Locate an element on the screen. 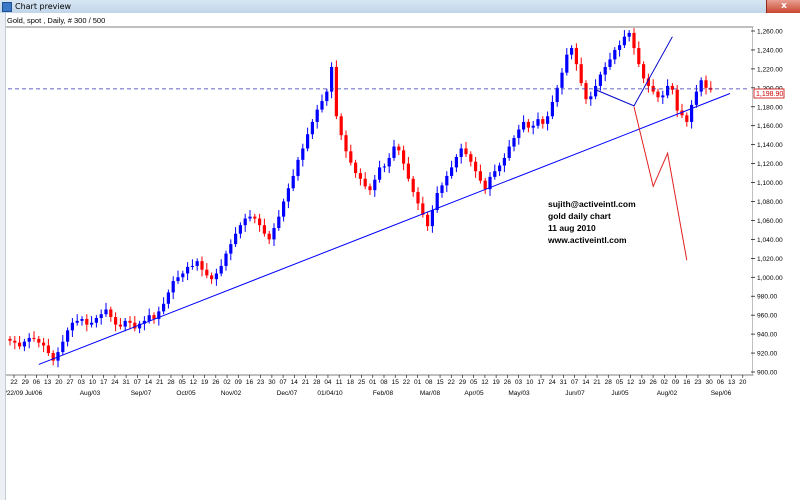  x-tick-label: 02 is located at coordinates (227, 382).